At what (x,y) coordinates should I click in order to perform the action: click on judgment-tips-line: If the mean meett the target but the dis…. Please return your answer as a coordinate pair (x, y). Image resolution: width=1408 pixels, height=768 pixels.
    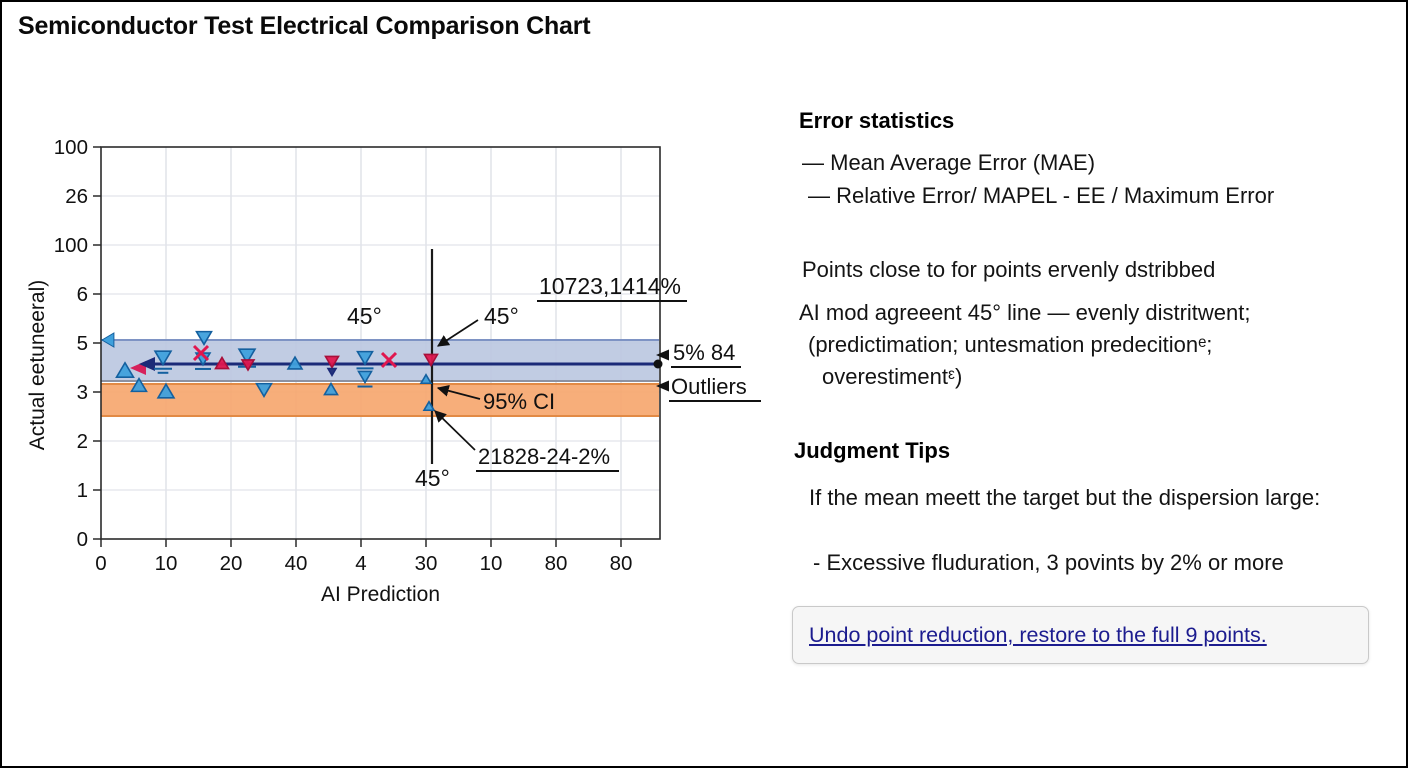
    Looking at the image, I should click on (1065, 497).